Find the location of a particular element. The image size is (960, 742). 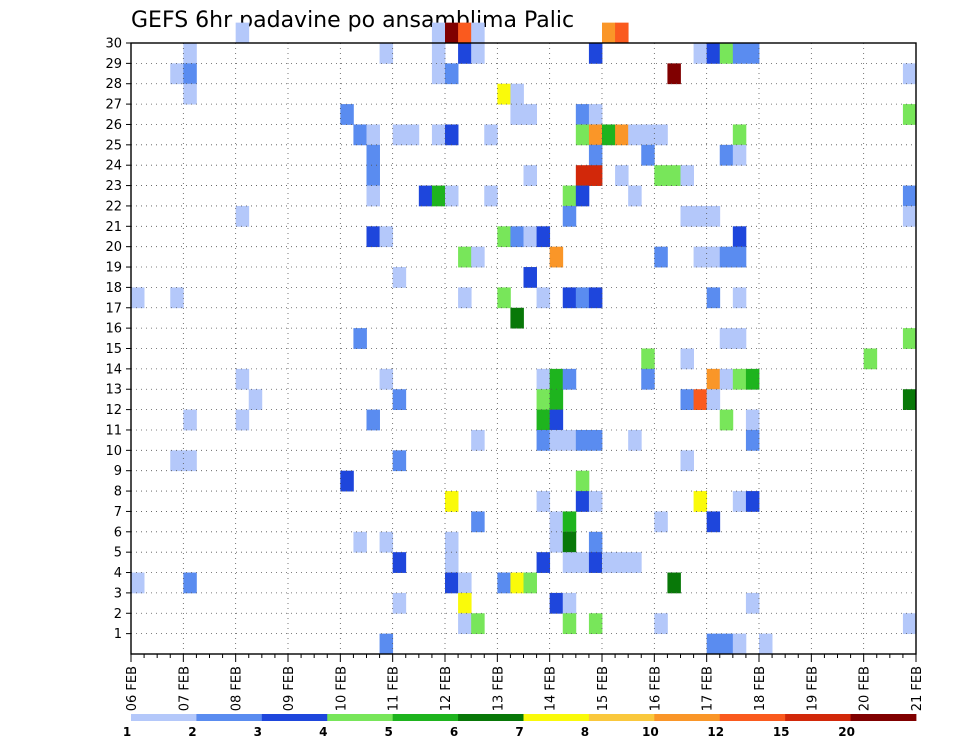

x-tick-label: 10 FEB is located at coordinates (341, 688).